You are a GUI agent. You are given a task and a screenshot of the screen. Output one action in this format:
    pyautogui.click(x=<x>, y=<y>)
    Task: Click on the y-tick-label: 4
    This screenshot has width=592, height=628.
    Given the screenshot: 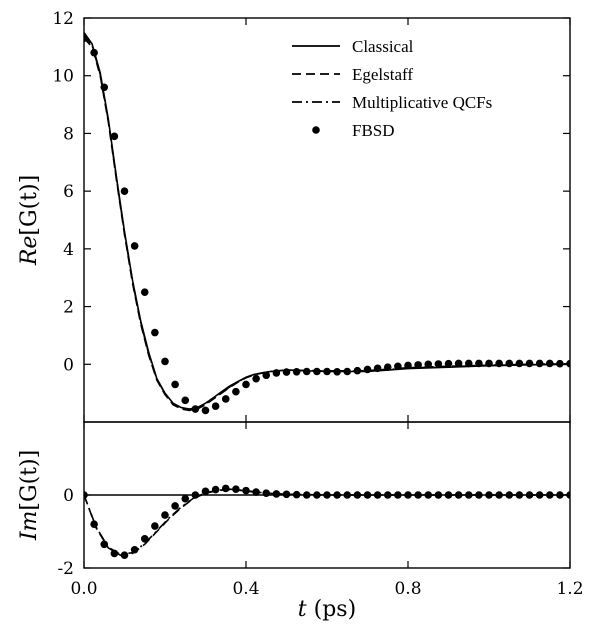 What is the action you would take?
    pyautogui.click(x=68, y=250)
    